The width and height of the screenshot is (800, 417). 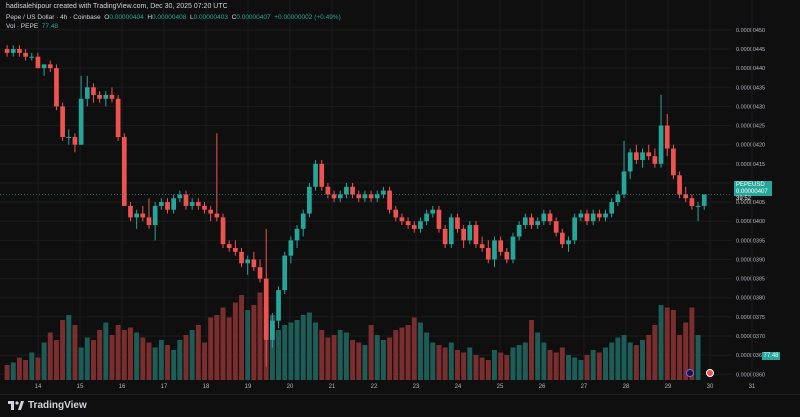 I want to click on volume-label: Vol · PEPE, so click(x=22, y=26).